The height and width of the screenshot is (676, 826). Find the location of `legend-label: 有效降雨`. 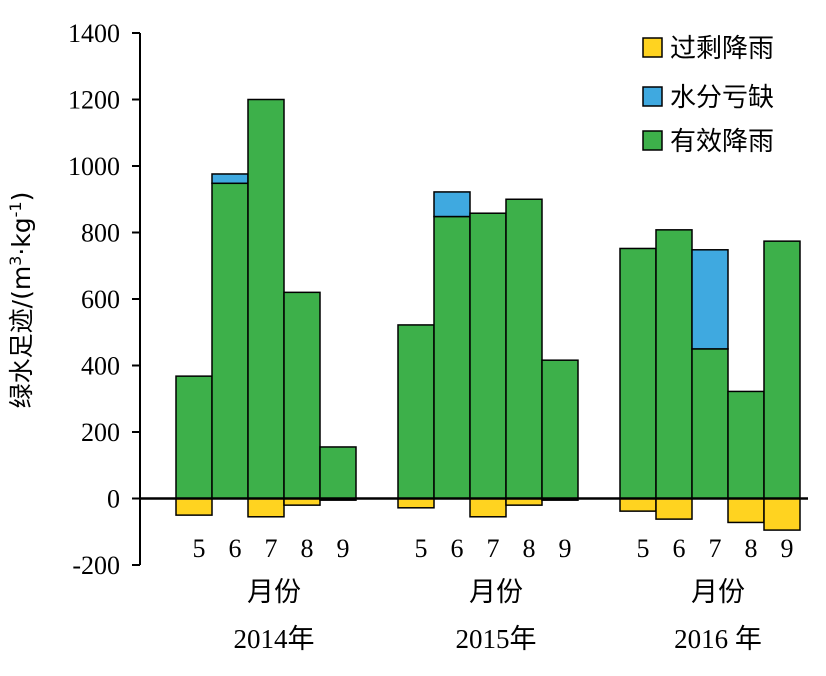

legend-label: 有效降雨 is located at coordinates (722, 142).